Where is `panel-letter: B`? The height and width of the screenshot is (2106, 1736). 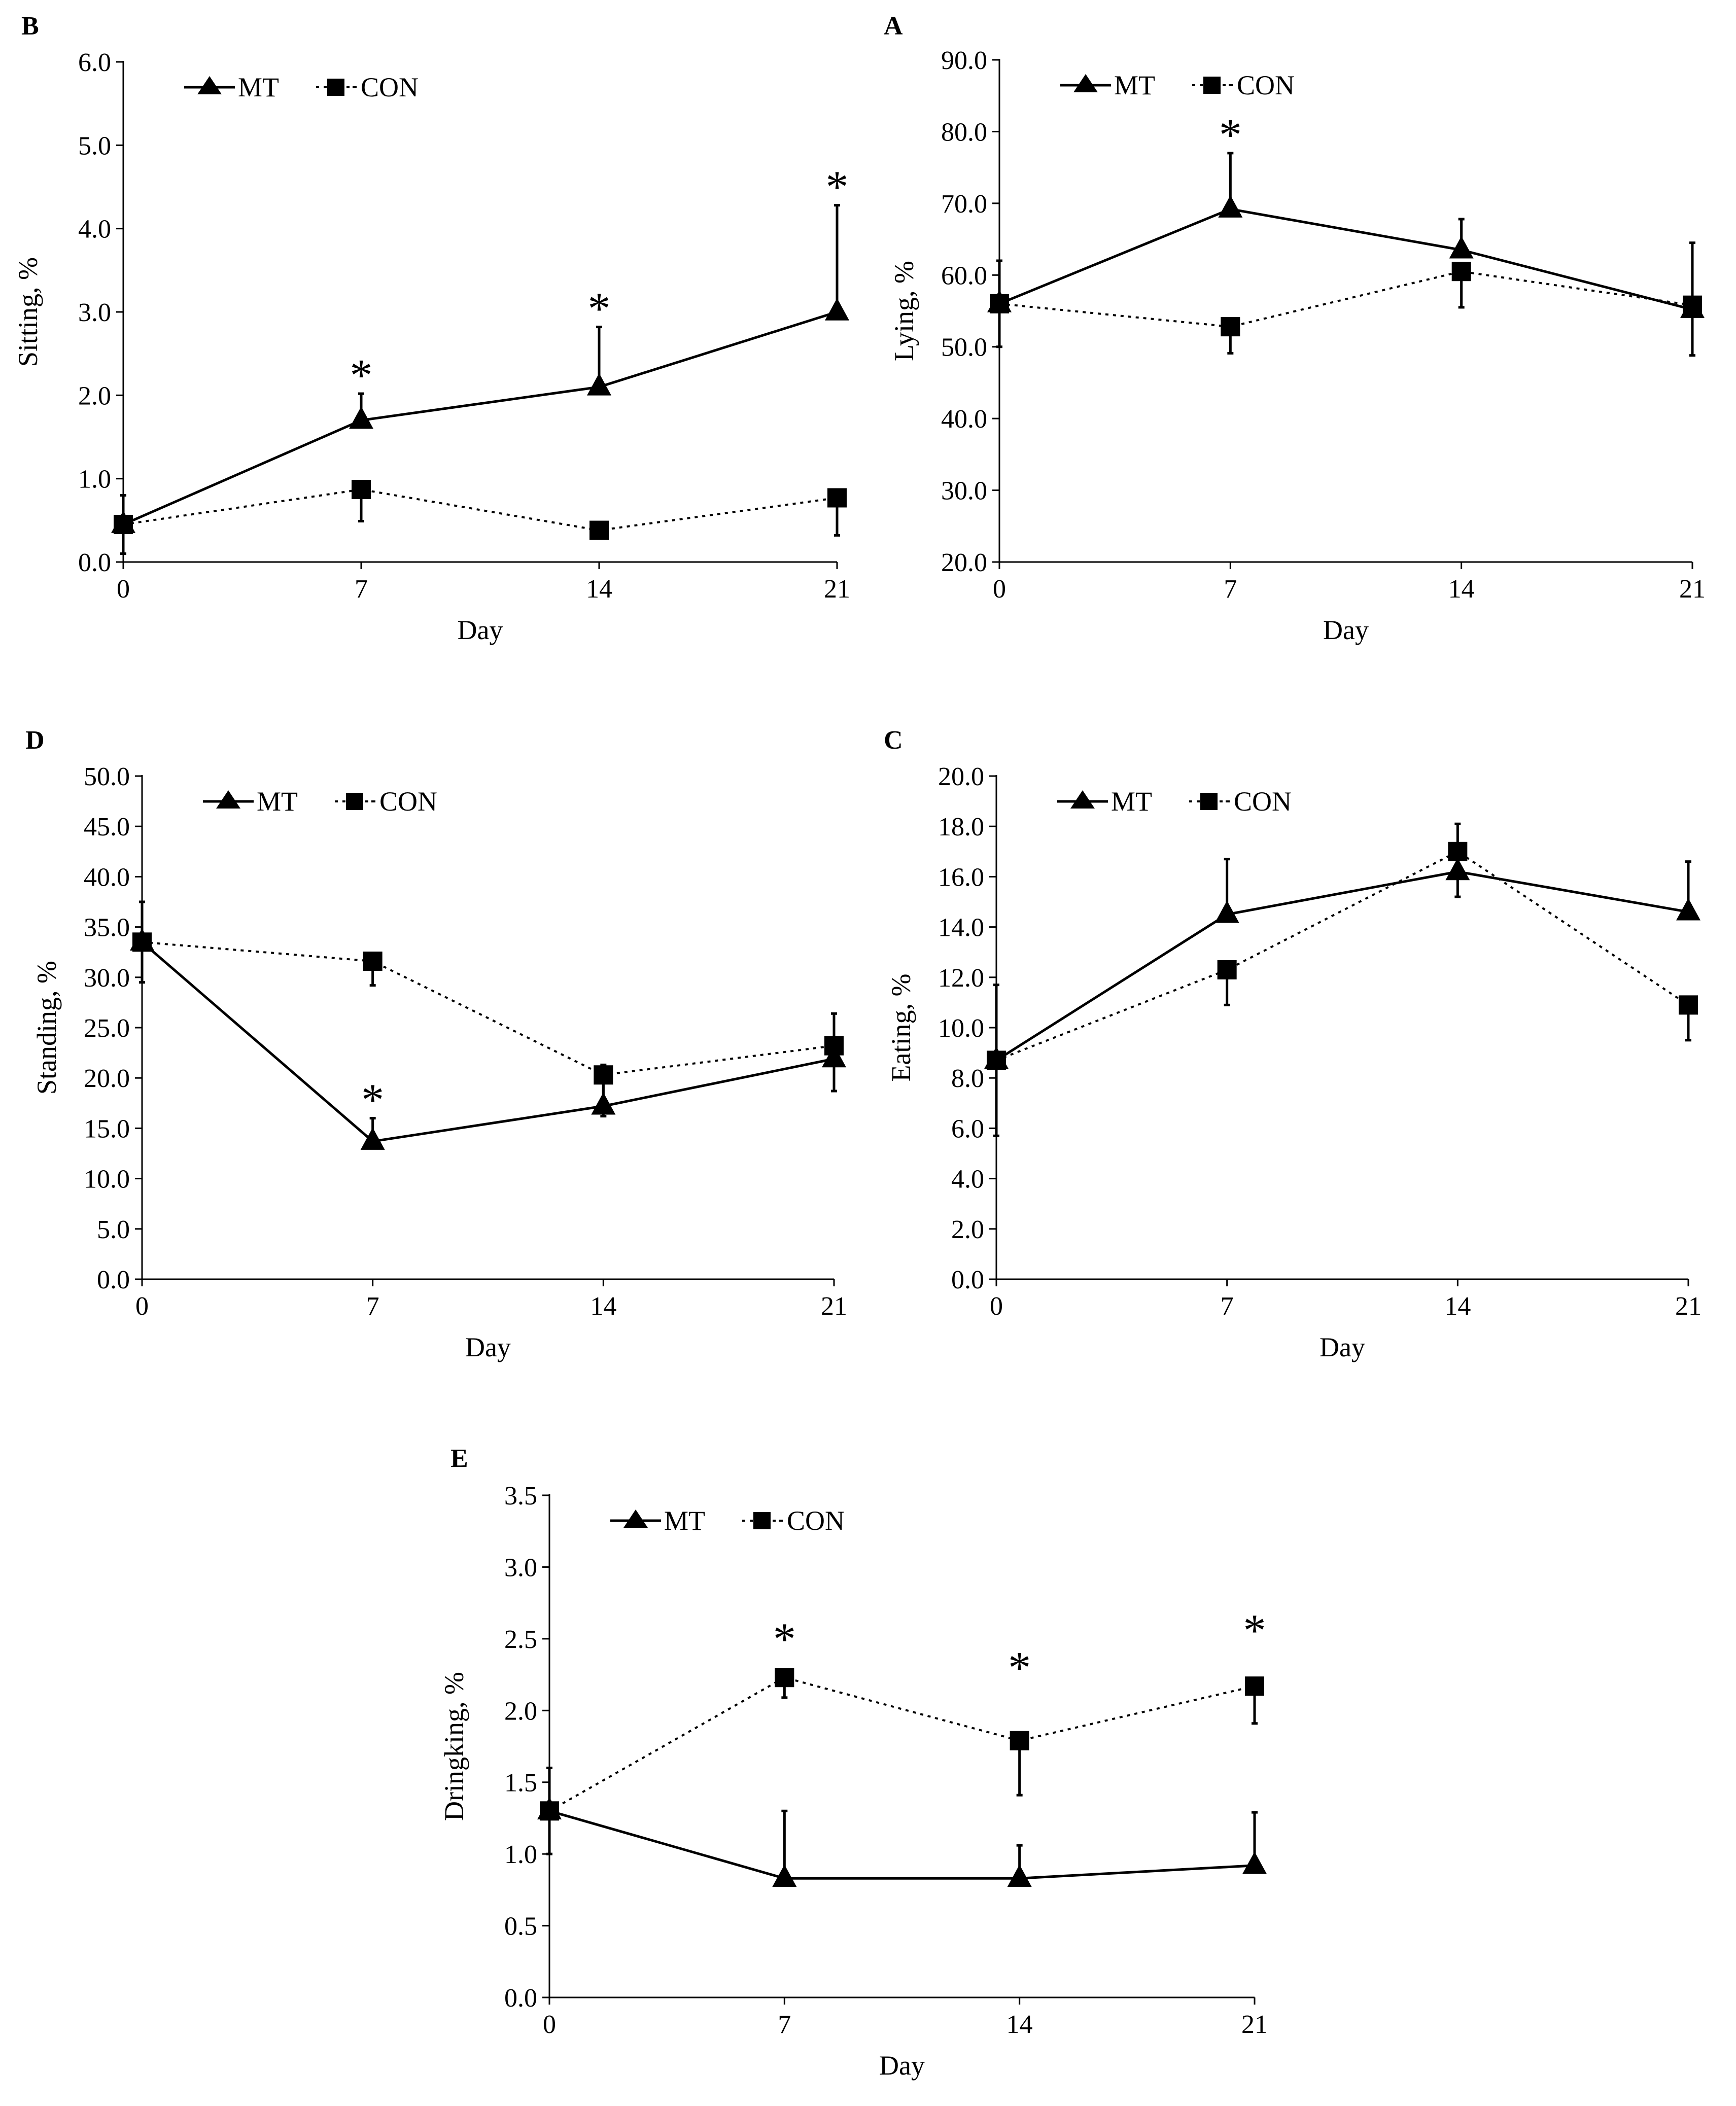 panel-letter: B is located at coordinates (30, 26).